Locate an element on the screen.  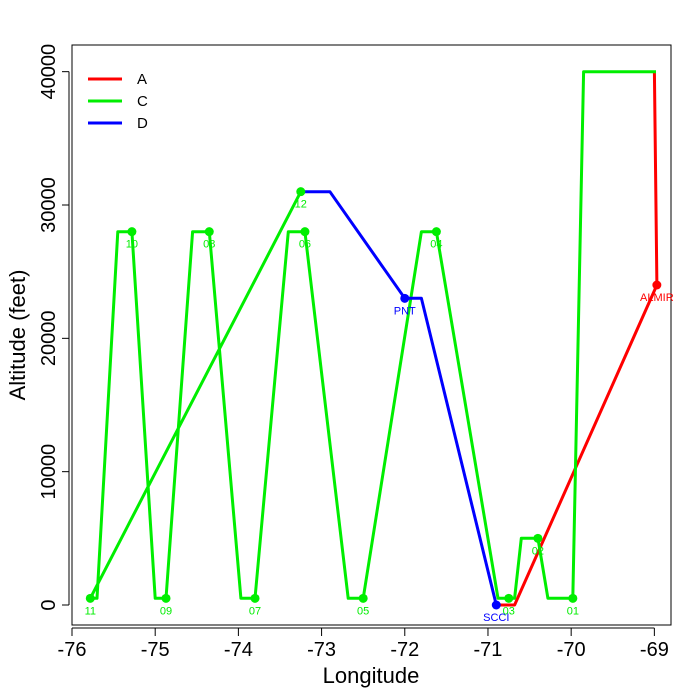
x-tick-label: -76 is located at coordinates (72, 650).